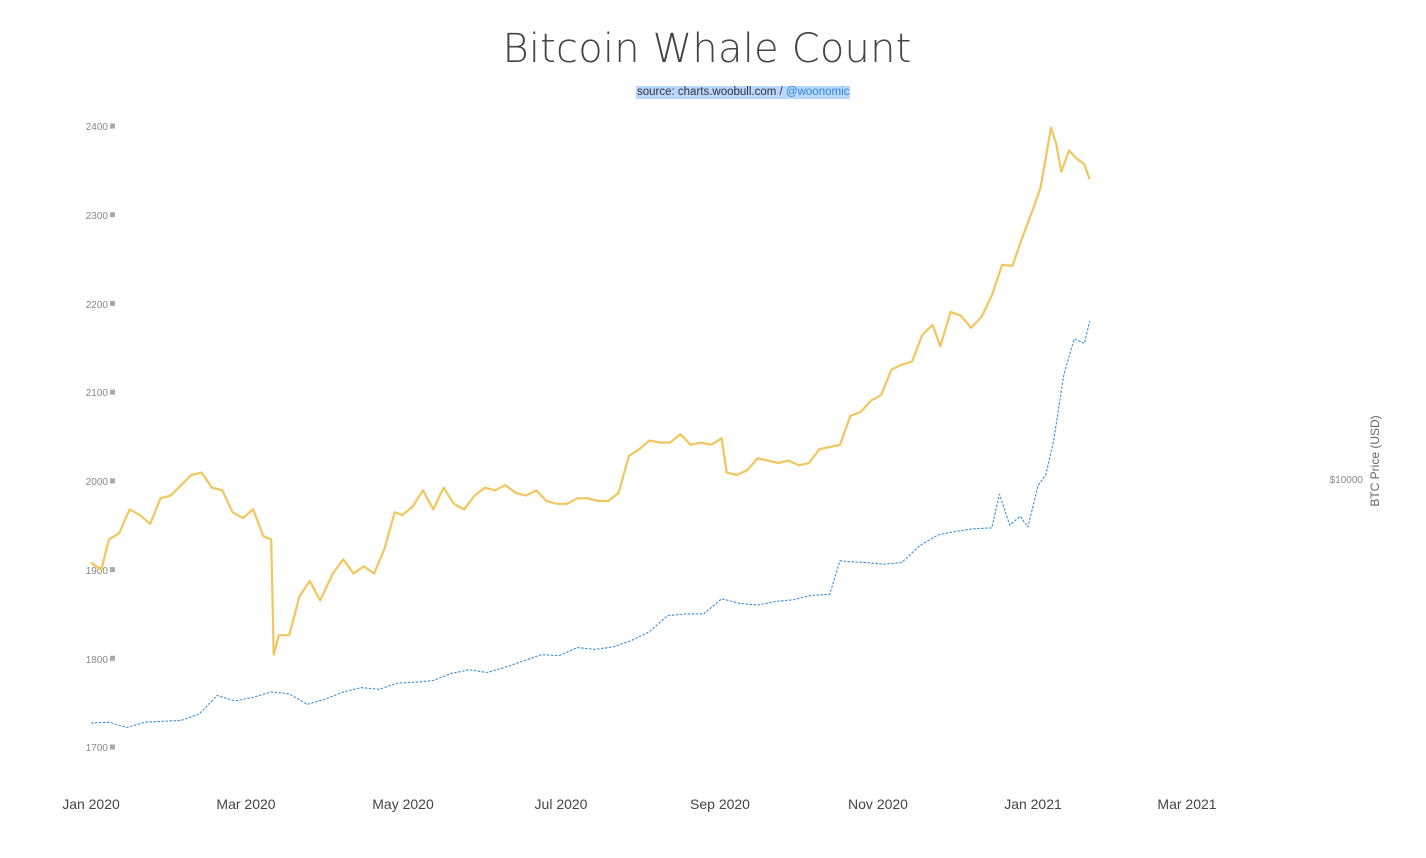  Describe the element at coordinates (561, 804) in the screenshot. I see `x-tick-label: Jul 2020` at that location.